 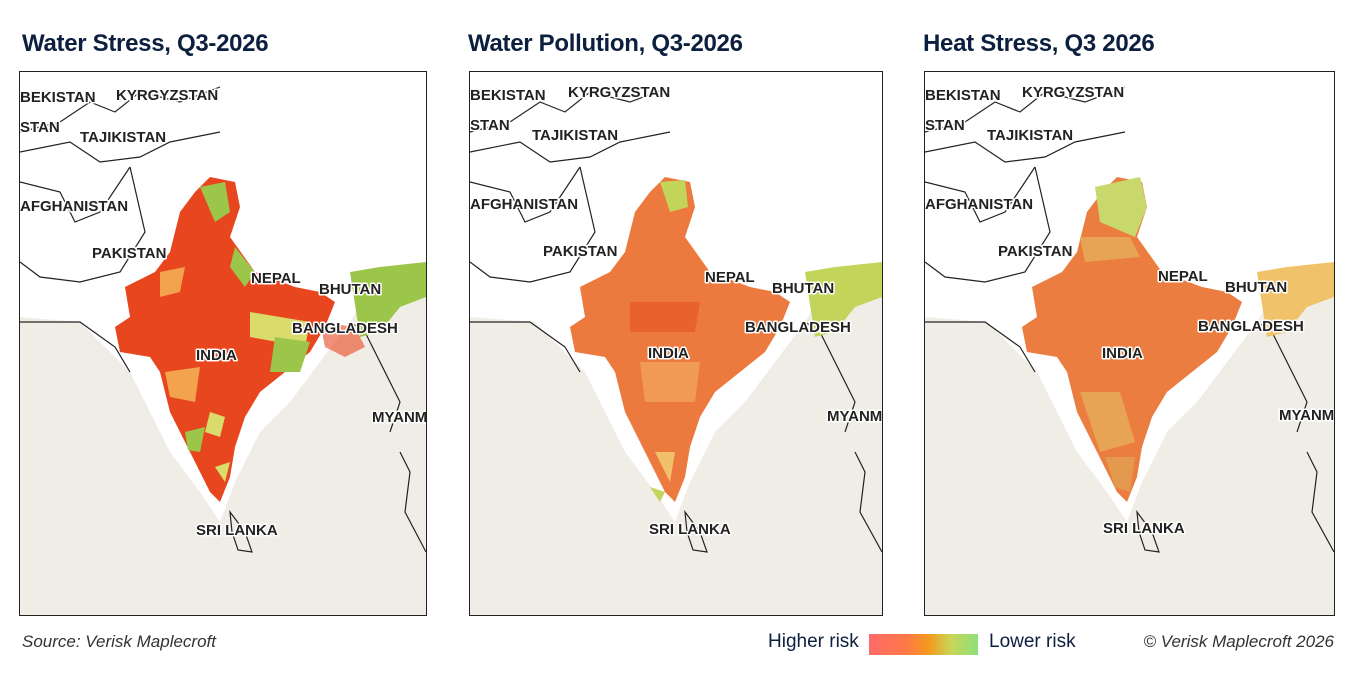 What do you see at coordinates (145, 43) in the screenshot?
I see `panel-title-water-stress: Water Stress, Q3-2026` at bounding box center [145, 43].